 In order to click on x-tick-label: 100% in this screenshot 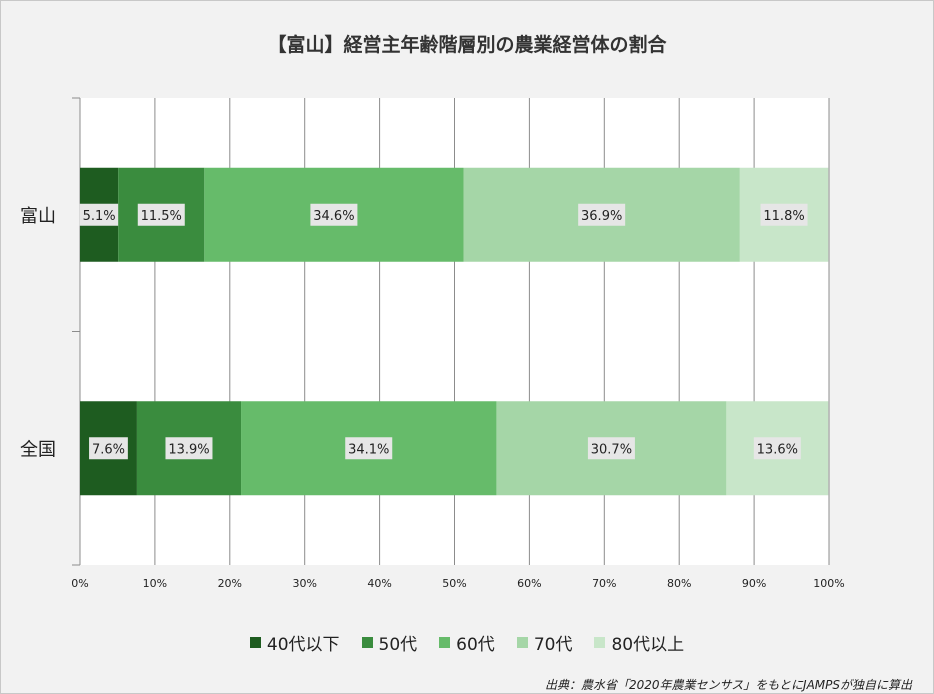, I will do `click(828, 583)`.